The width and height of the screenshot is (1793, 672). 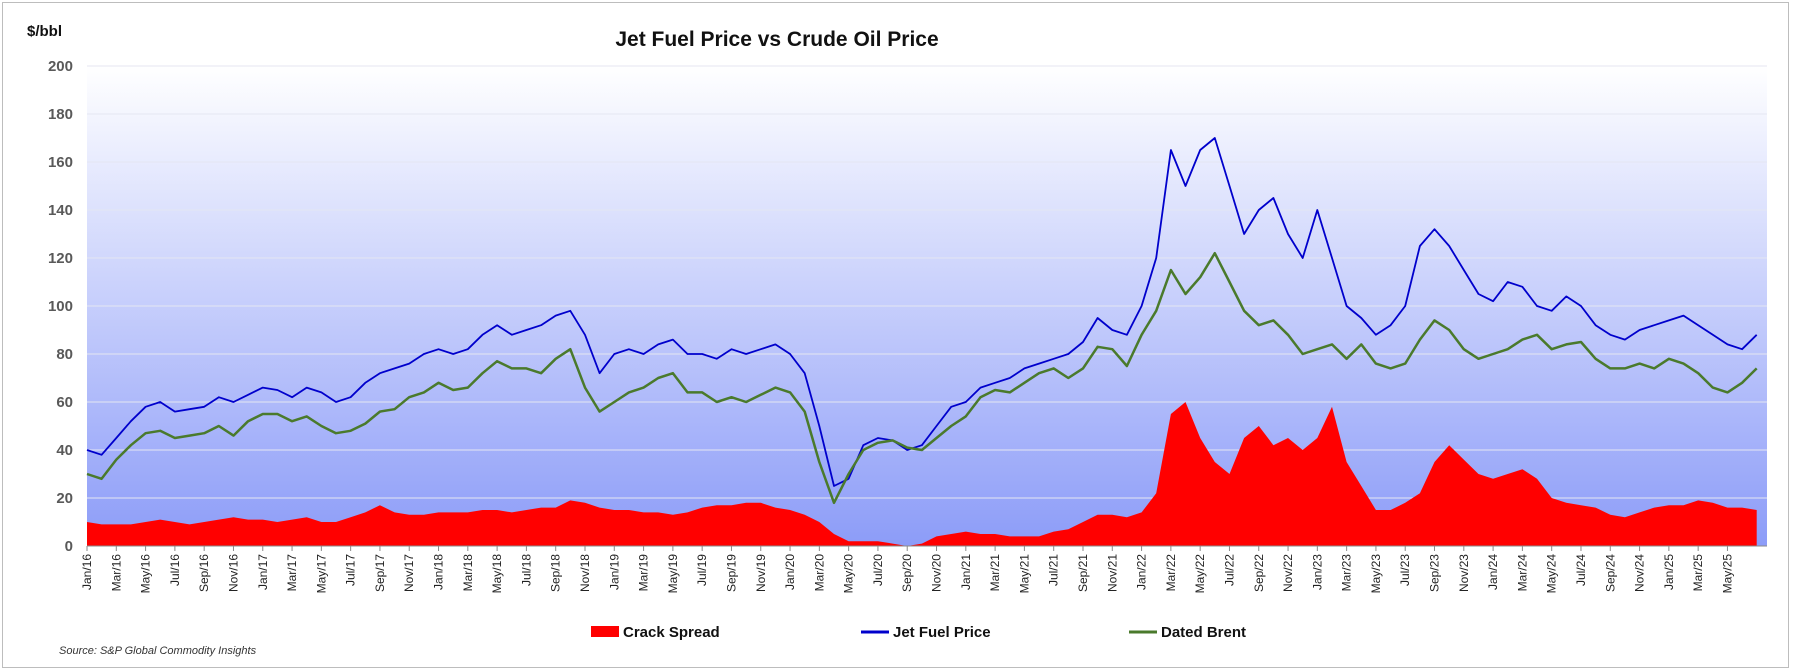 What do you see at coordinates (605, 631) in the screenshot?
I see `legend-swatch` at bounding box center [605, 631].